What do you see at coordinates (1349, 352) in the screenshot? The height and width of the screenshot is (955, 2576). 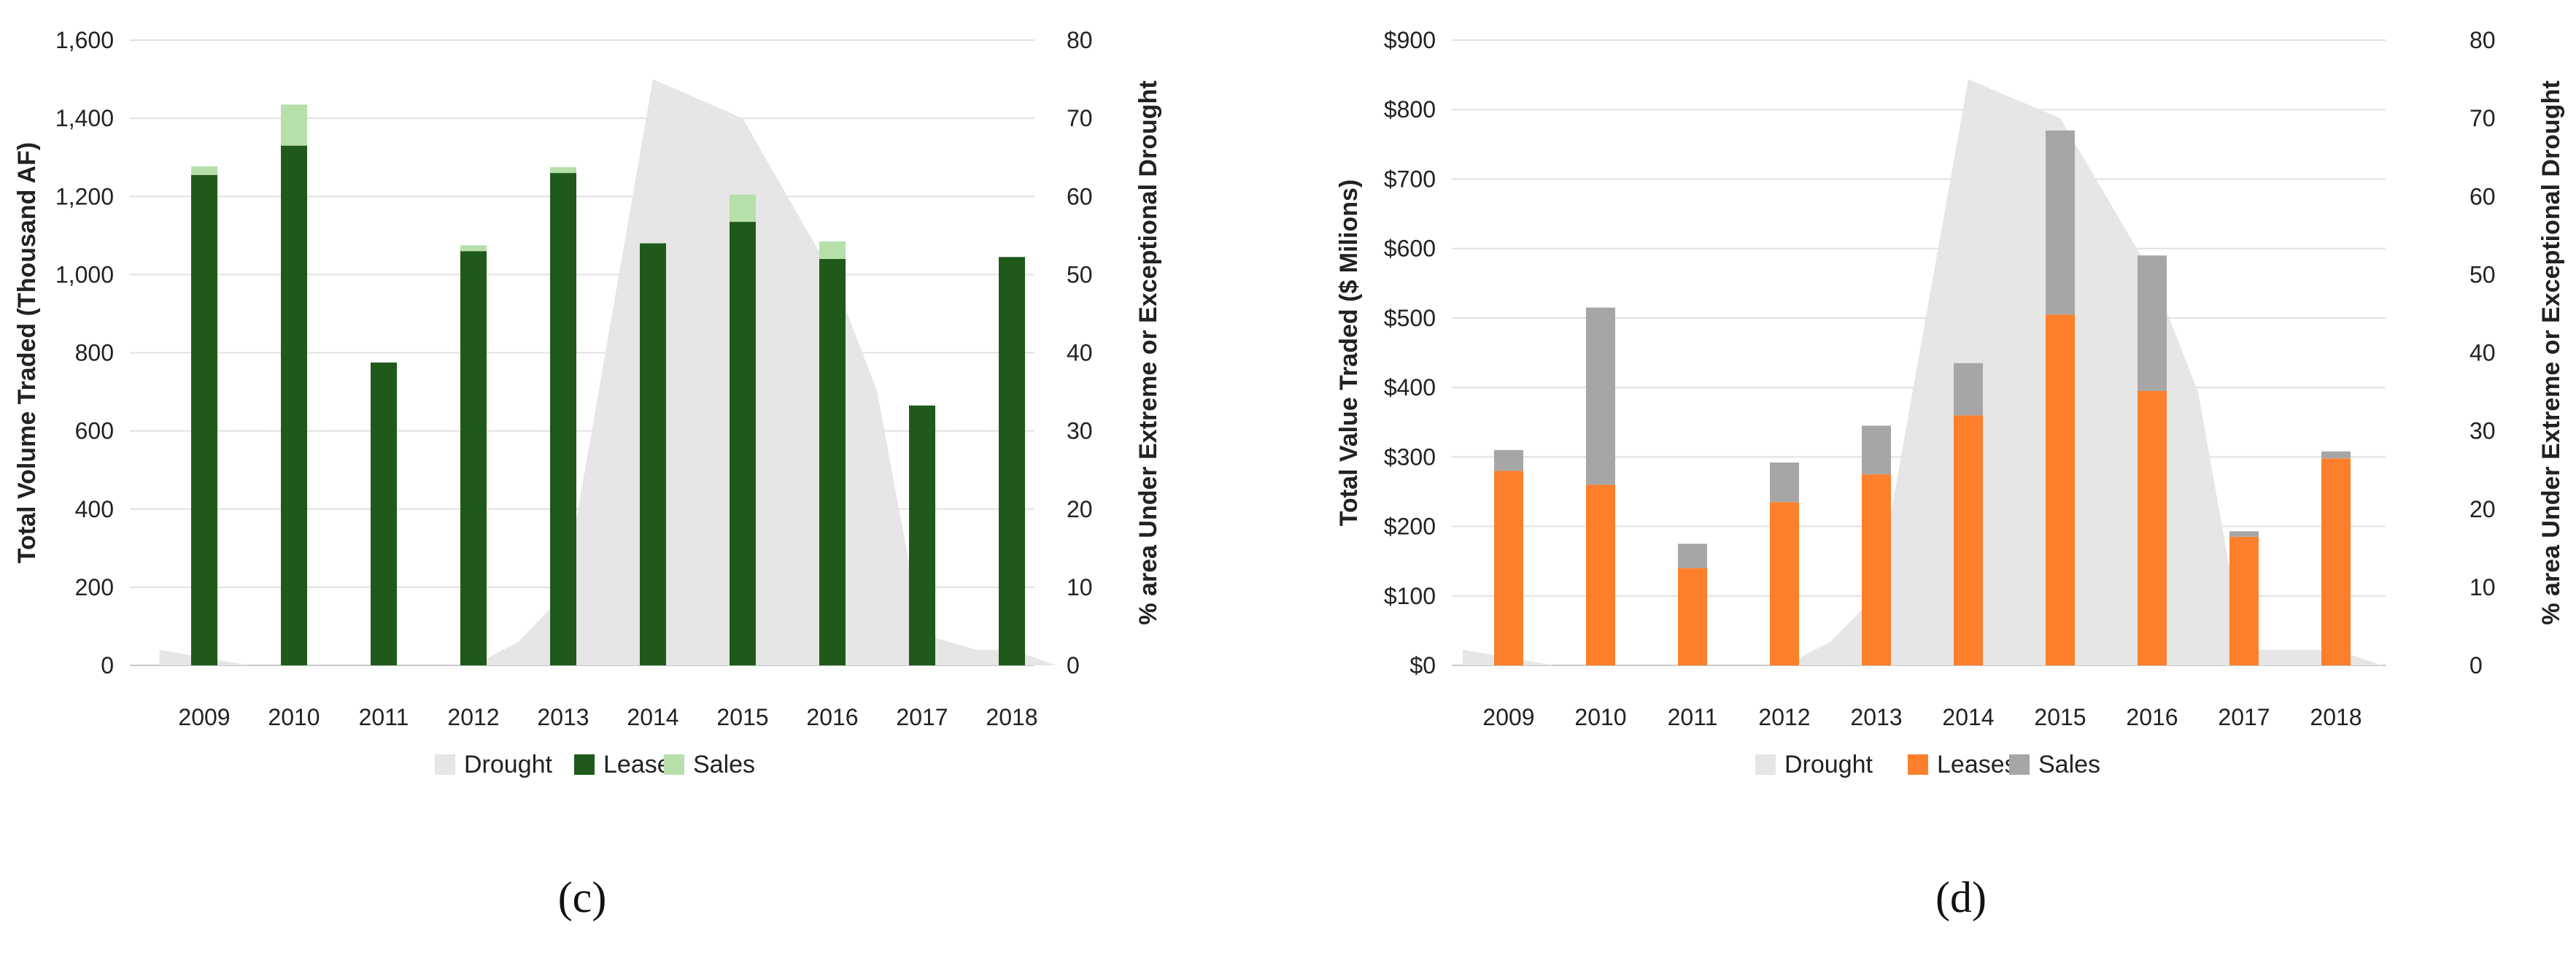 I see `y-left-axis-title: Total Value Traded ($ Milions)` at bounding box center [1349, 352].